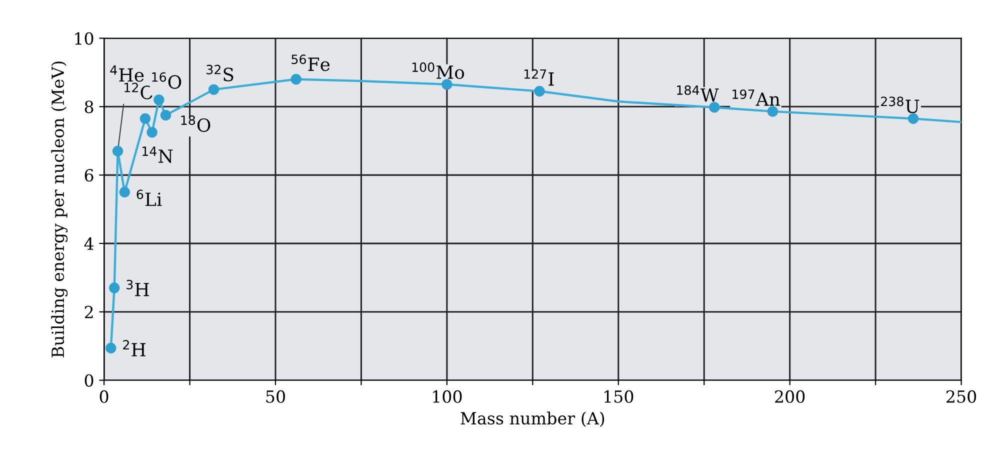  What do you see at coordinates (532, 419) in the screenshot?
I see `x-axis-title: Mass number (A)` at bounding box center [532, 419].